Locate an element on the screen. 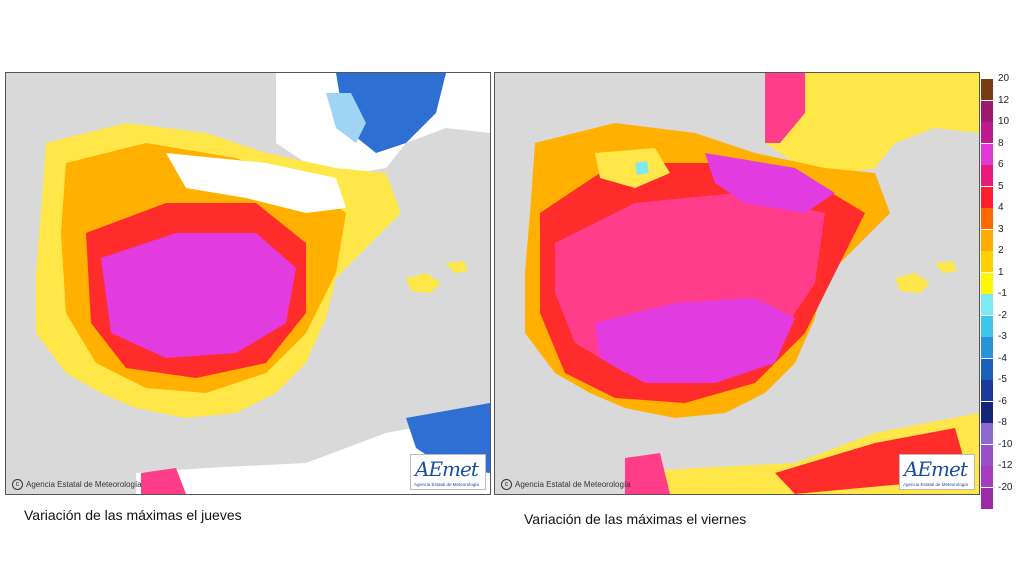  legend-label: 2 is located at coordinates (1001, 250).